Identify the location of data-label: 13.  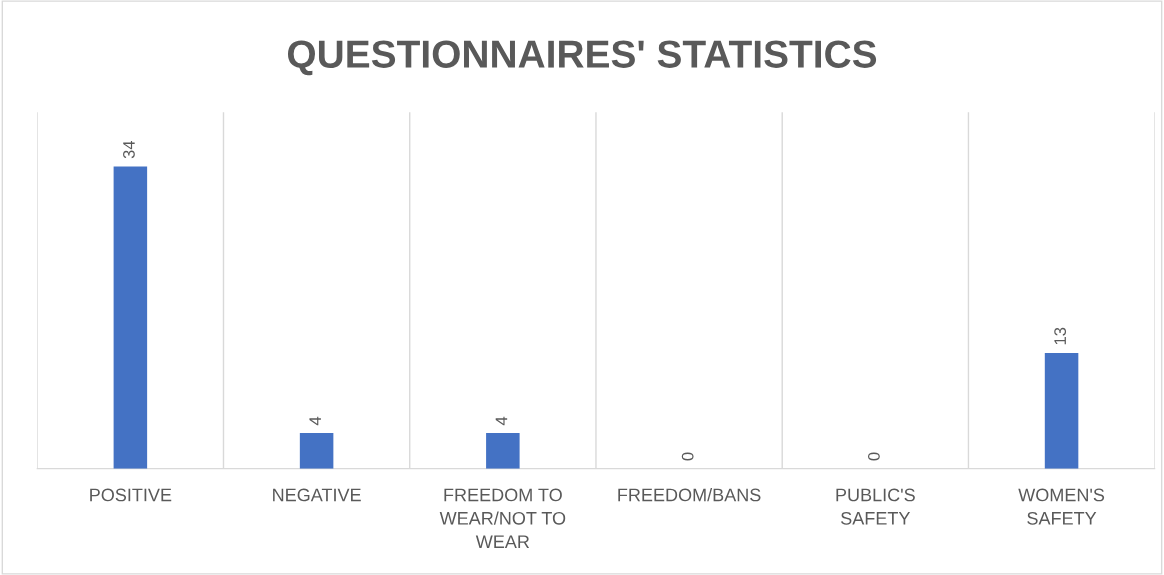
(1060, 336).